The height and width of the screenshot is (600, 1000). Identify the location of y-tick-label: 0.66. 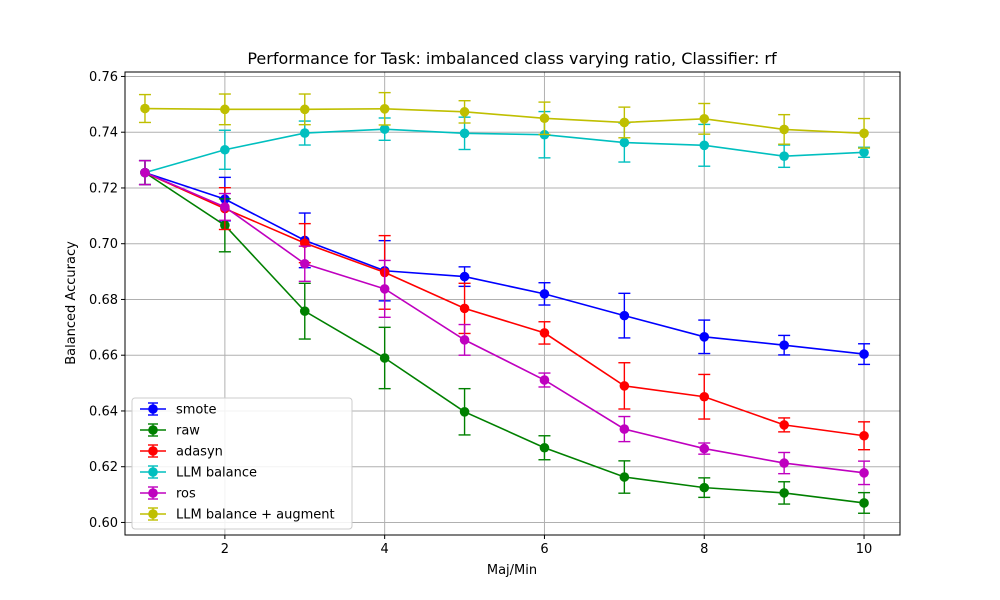
(103, 356).